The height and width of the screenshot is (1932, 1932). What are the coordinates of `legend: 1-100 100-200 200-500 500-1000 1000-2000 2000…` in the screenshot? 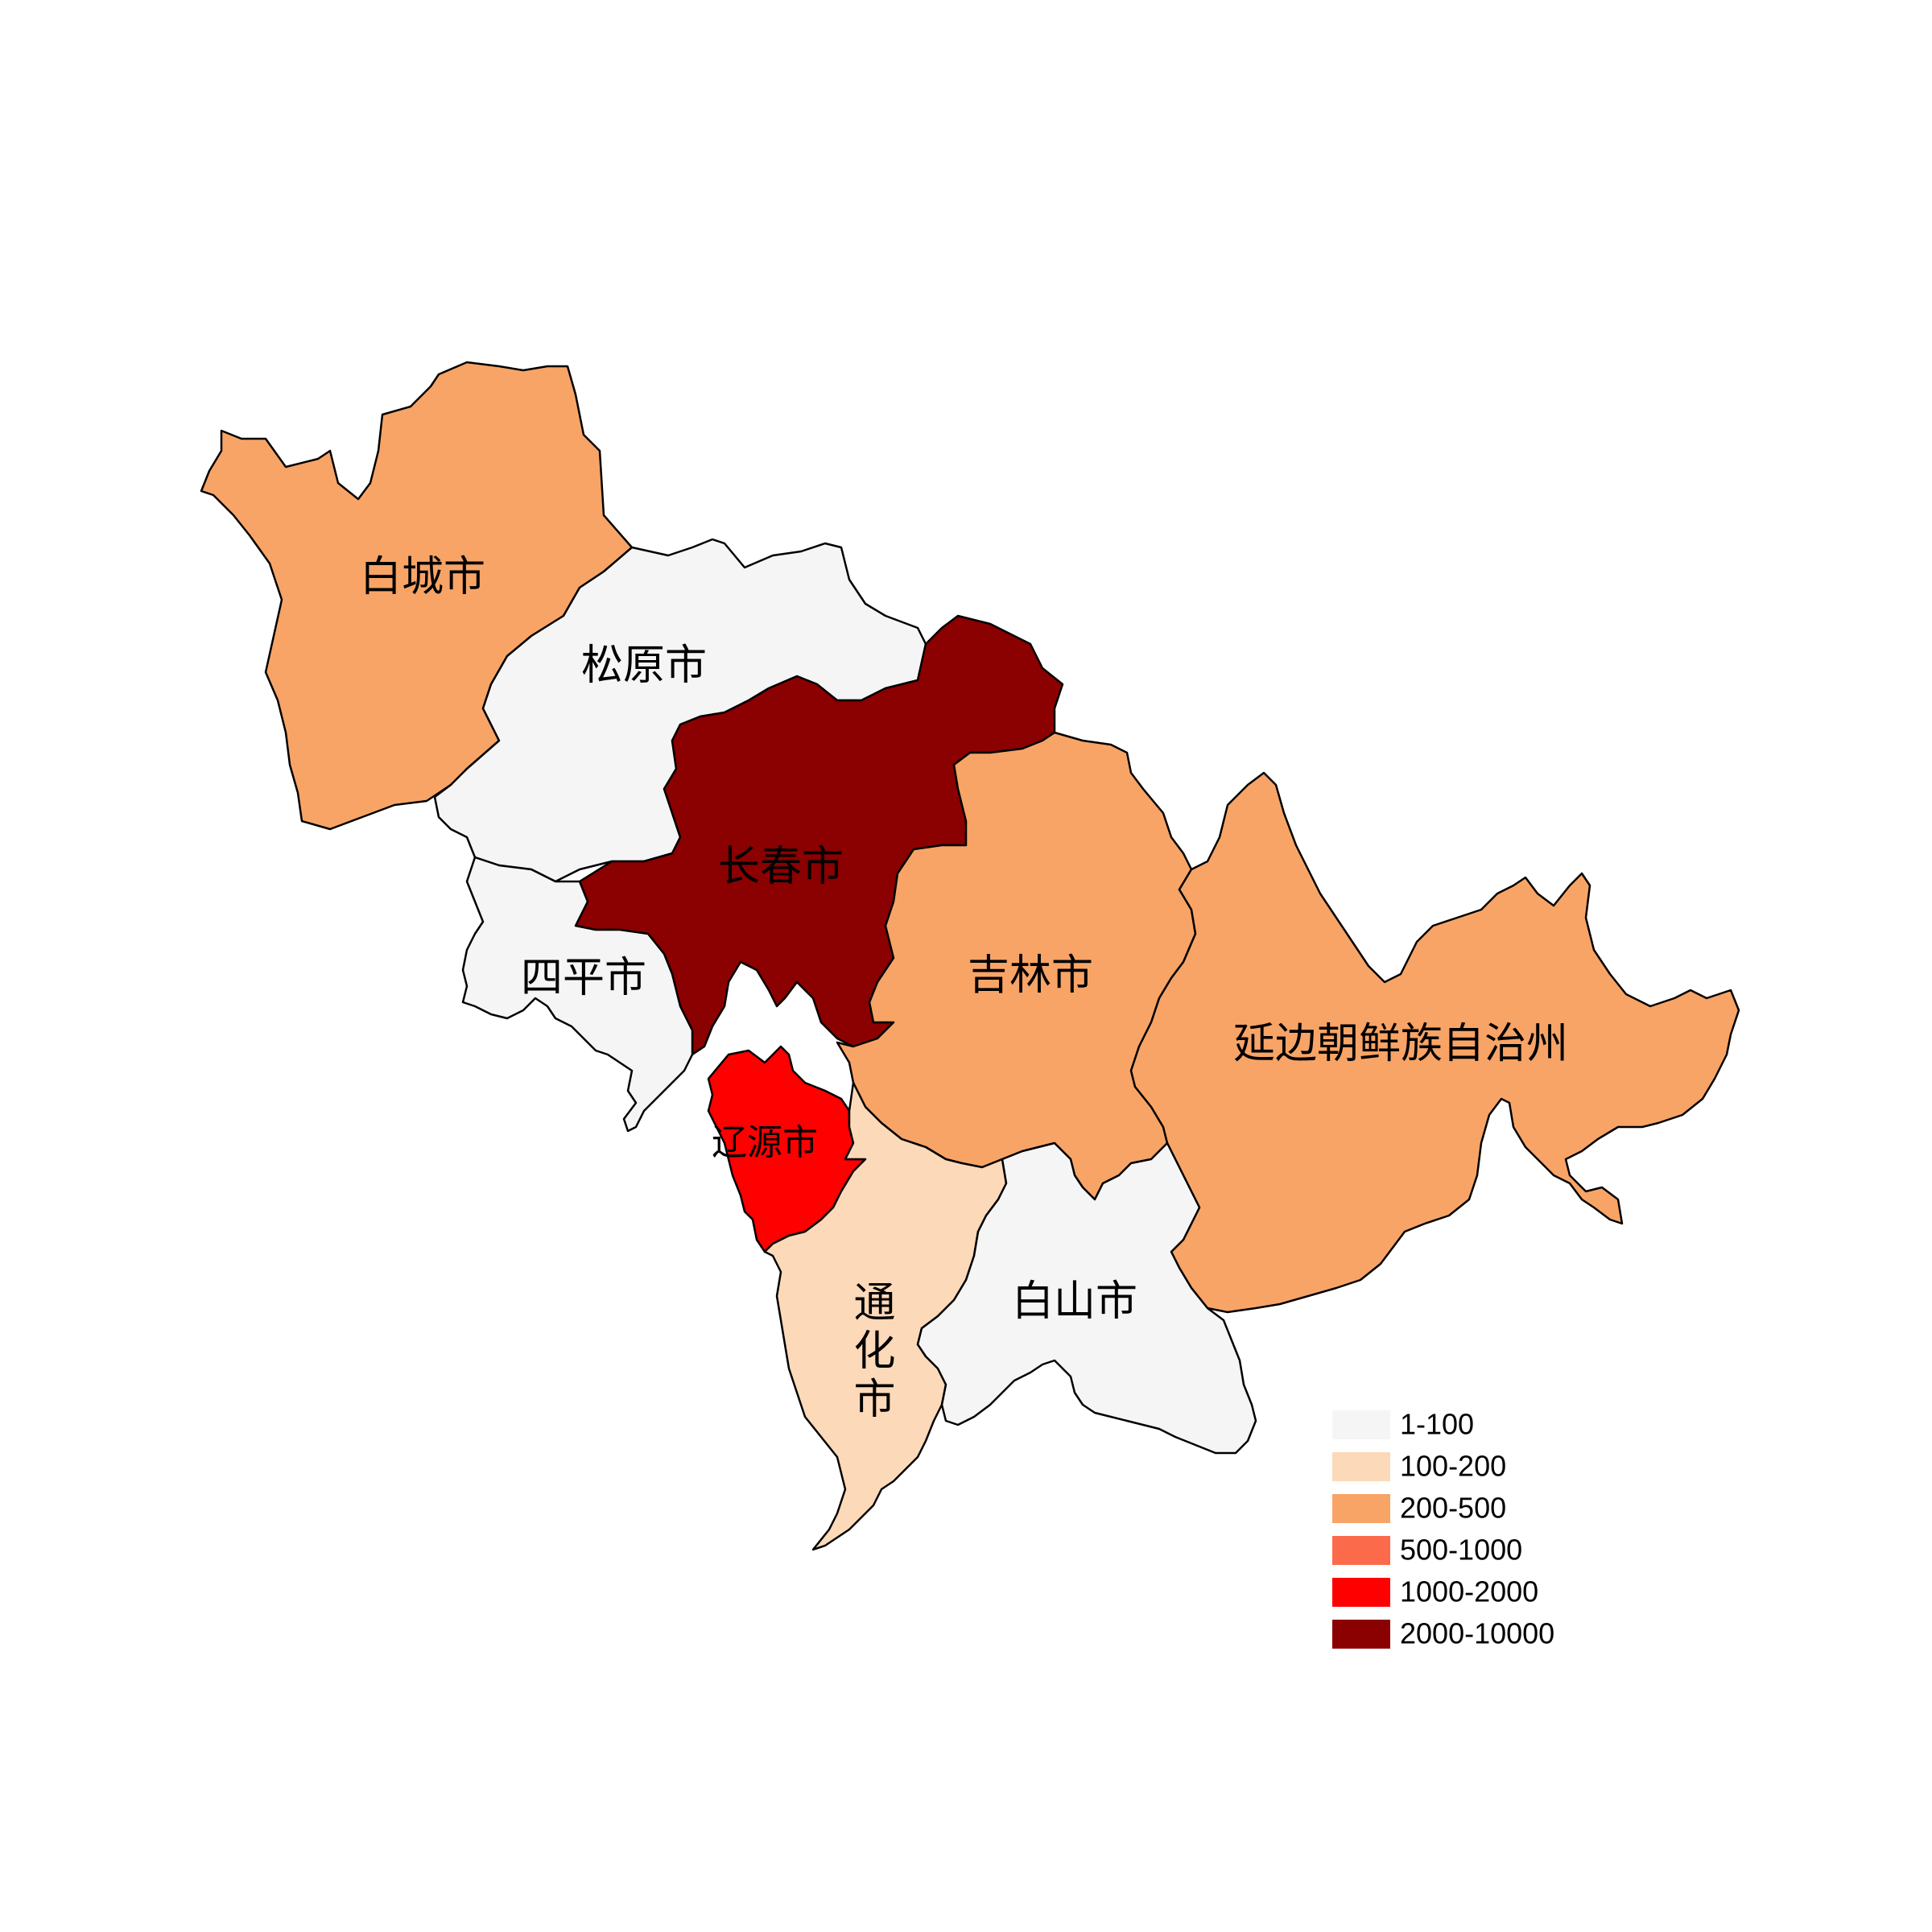 It's located at (1443, 1529).